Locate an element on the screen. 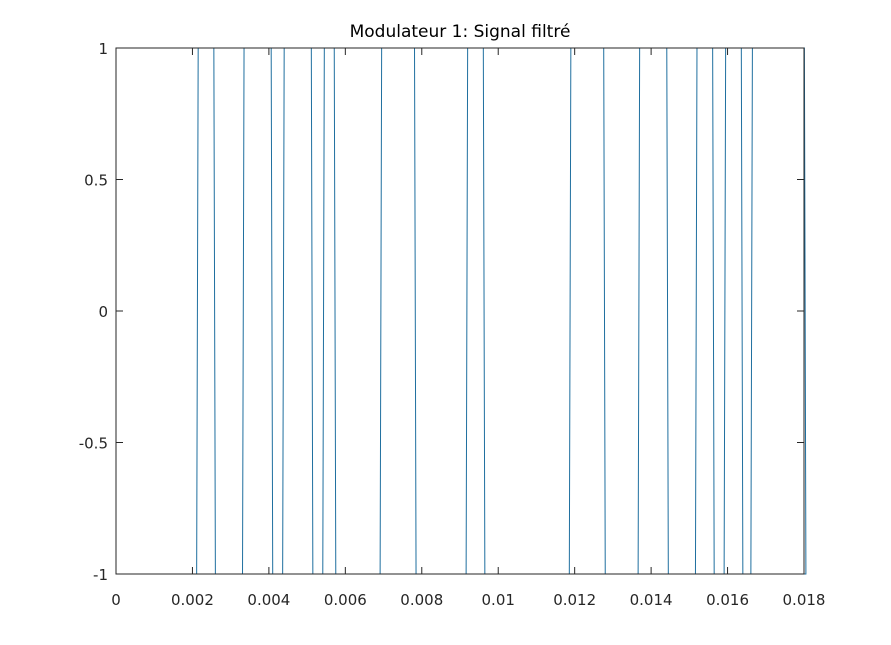 Image resolution: width=891 pixels, height=645 pixels. x-tick-label: 0.014 is located at coordinates (651, 600).